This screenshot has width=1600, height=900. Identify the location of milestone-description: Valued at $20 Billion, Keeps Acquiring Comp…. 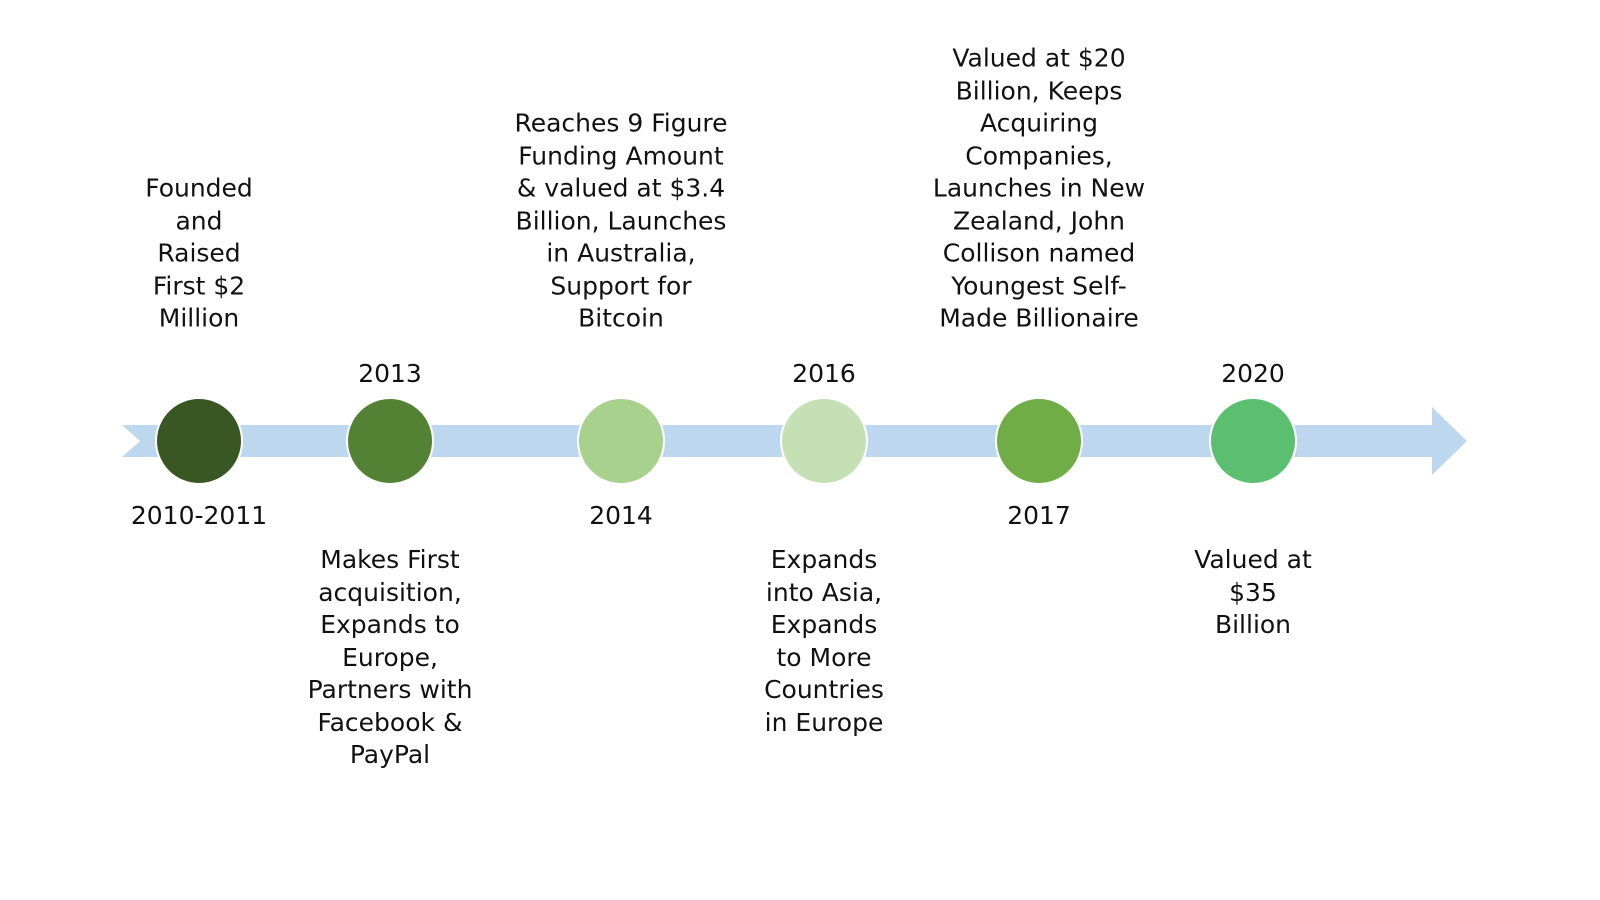
(1039, 189).